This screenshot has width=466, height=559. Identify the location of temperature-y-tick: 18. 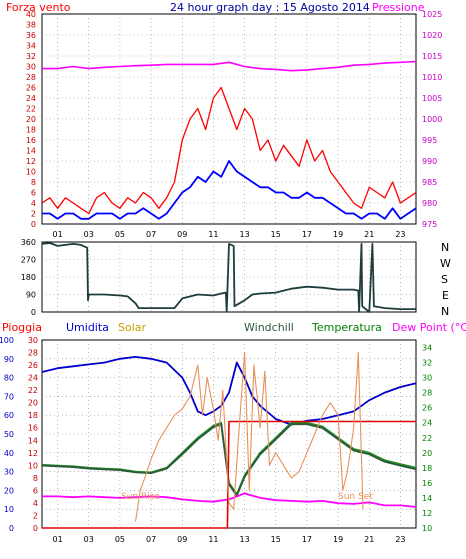
(427, 468).